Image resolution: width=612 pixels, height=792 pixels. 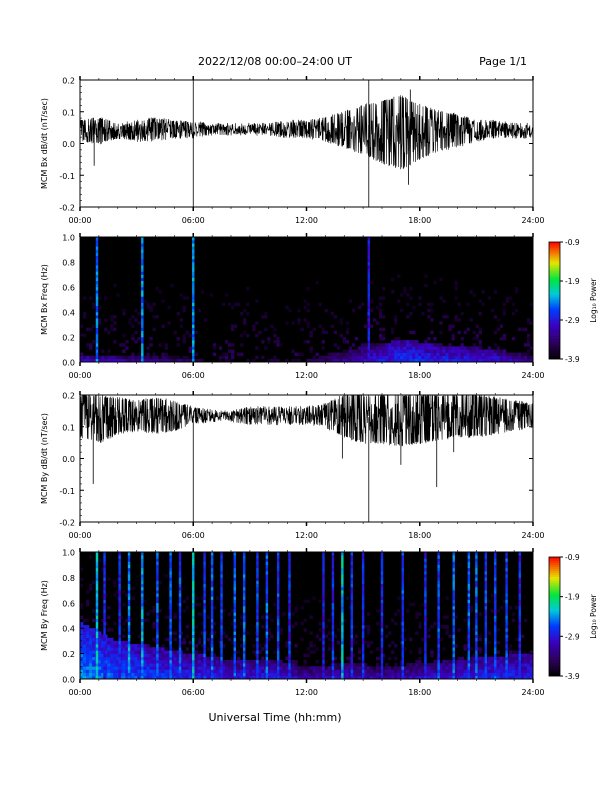 What do you see at coordinates (307, 300) in the screenshot?
I see `panel-2-spectrogram` at bounding box center [307, 300].